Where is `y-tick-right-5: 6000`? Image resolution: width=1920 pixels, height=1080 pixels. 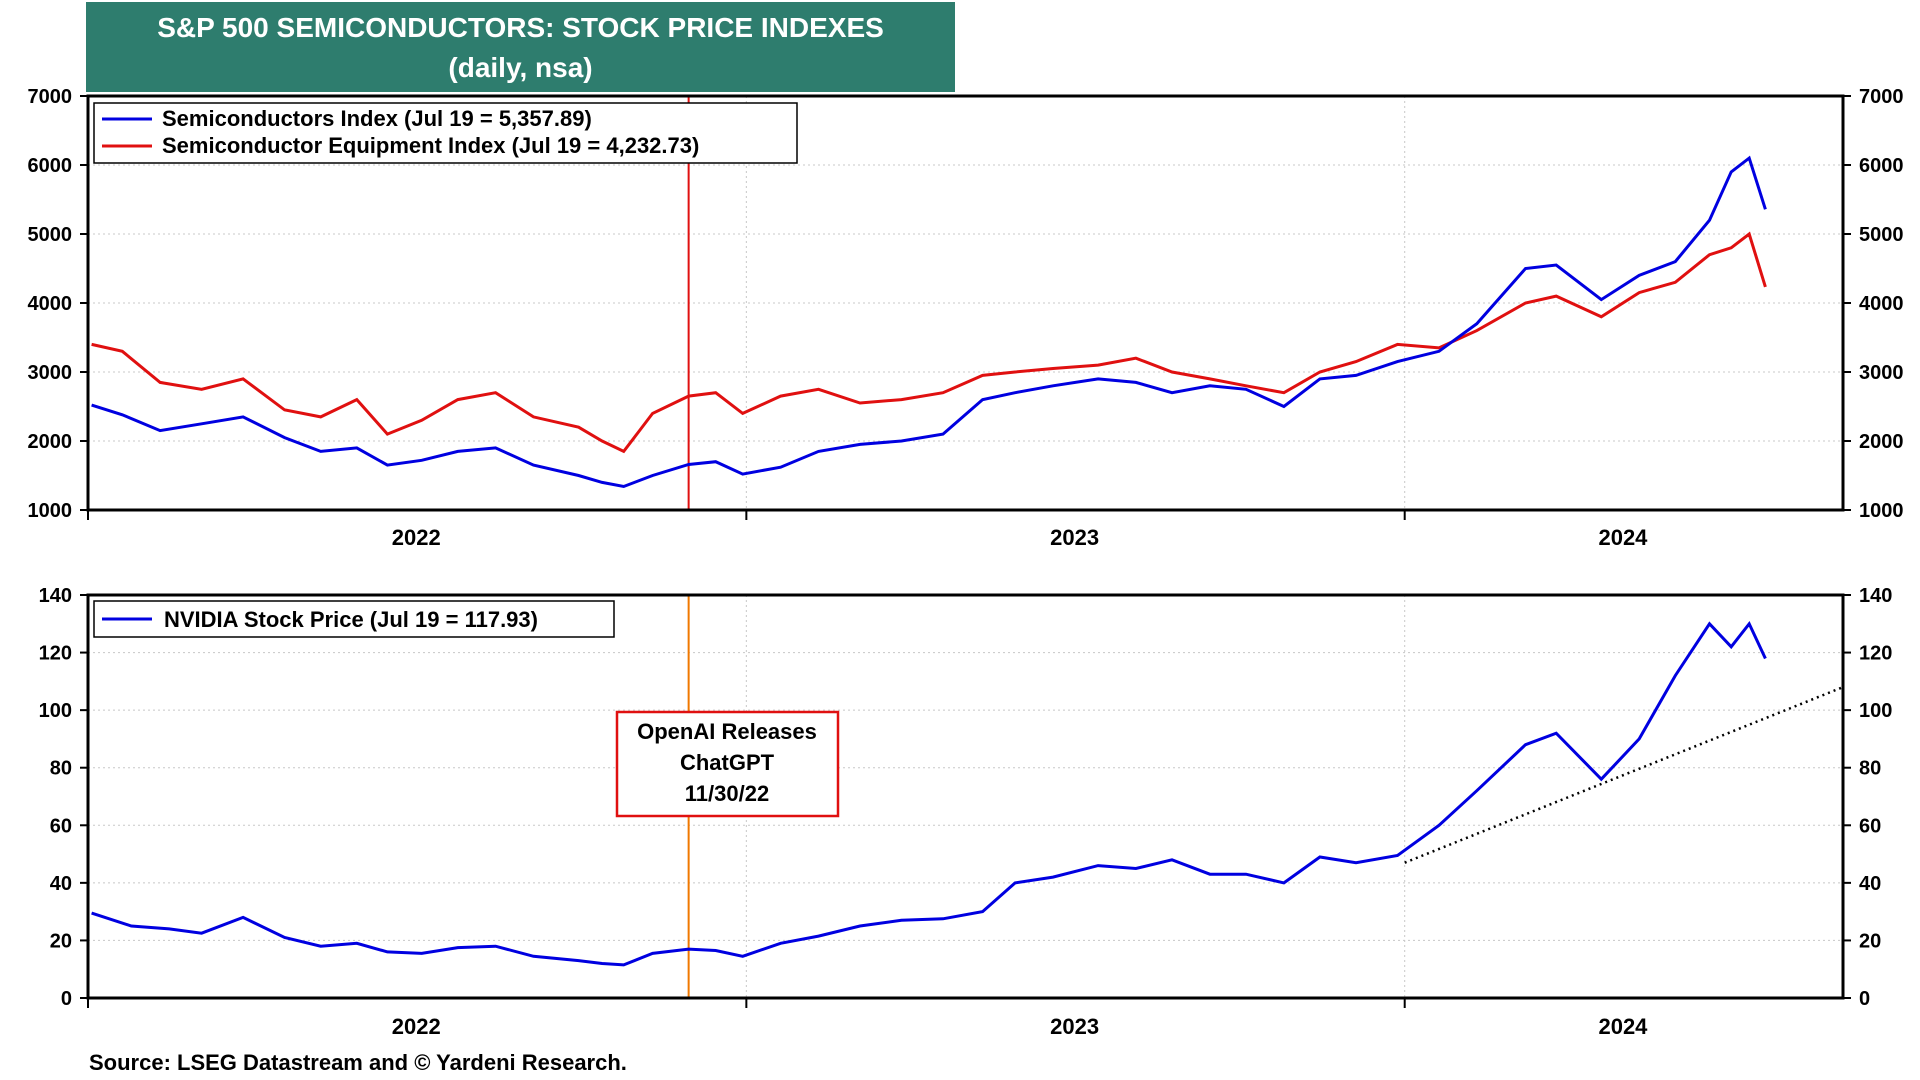
y-tick-right-5: 6000 is located at coordinates (1881, 166).